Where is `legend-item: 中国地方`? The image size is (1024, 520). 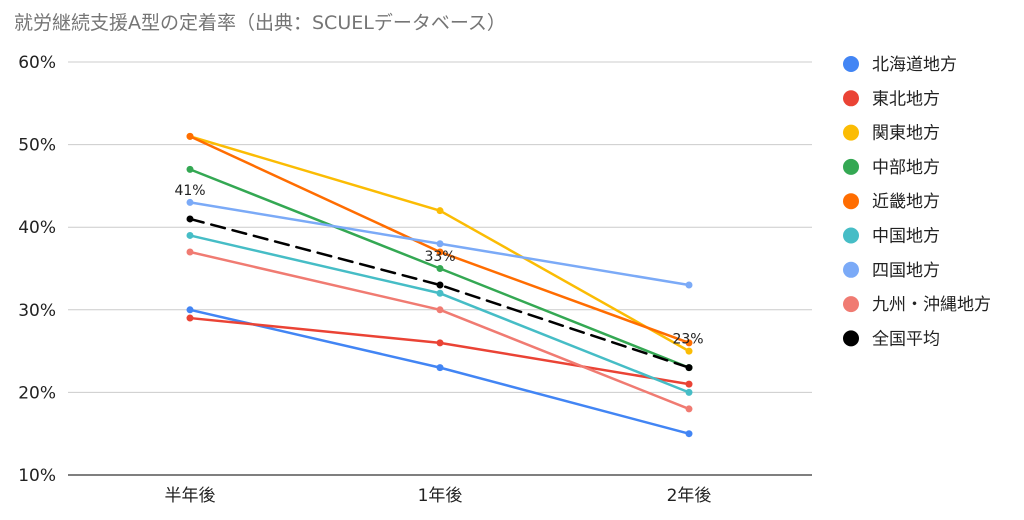 legend-item: 中国地方 is located at coordinates (891, 237).